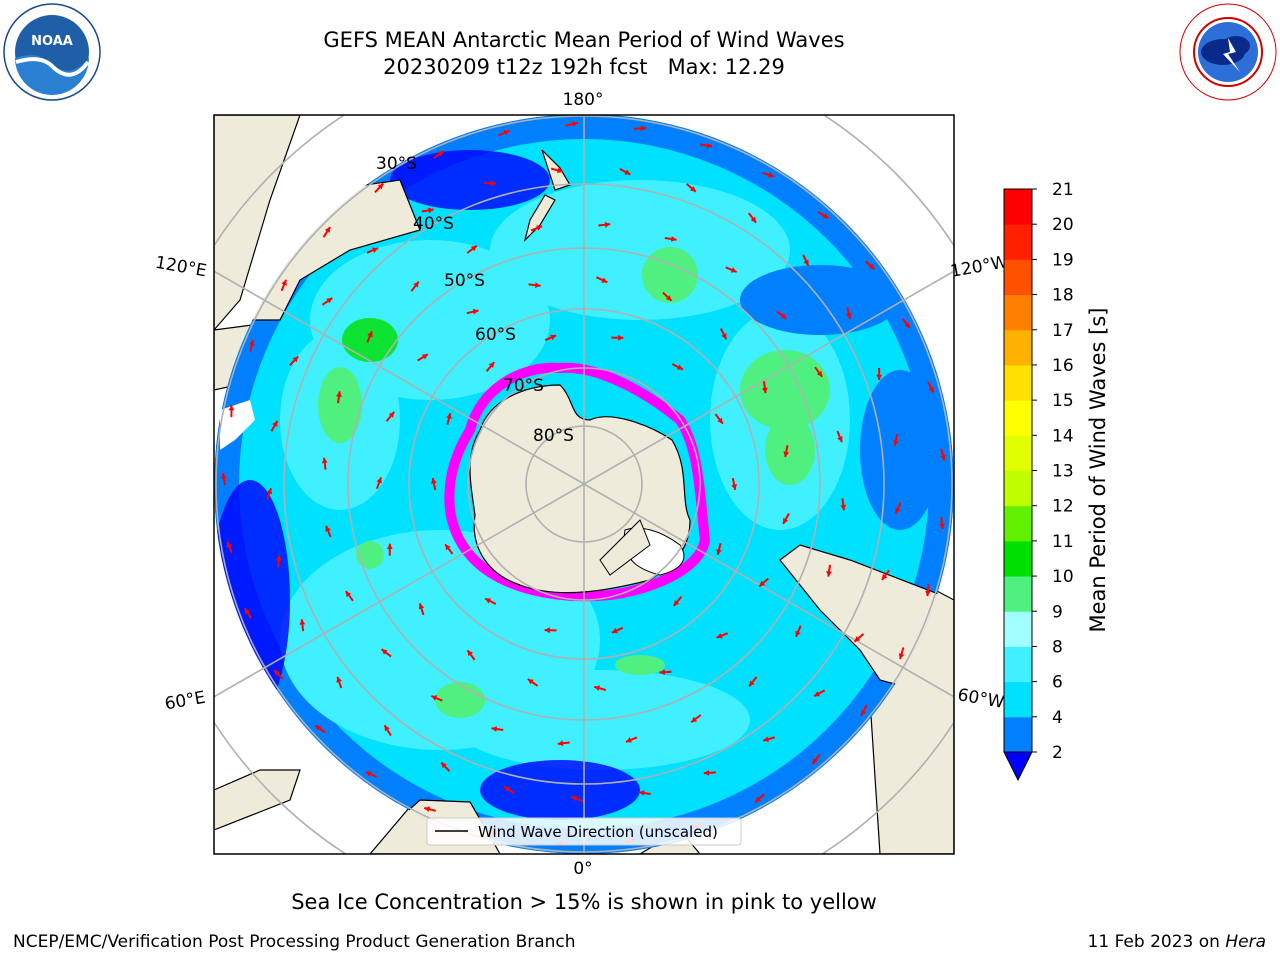  What do you see at coordinates (1063, 331) in the screenshot?
I see `colorbar-tick-label: 17` at bounding box center [1063, 331].